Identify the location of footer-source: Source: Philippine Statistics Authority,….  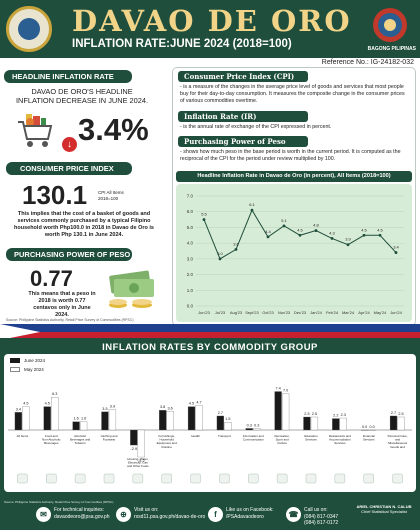
(59, 502).